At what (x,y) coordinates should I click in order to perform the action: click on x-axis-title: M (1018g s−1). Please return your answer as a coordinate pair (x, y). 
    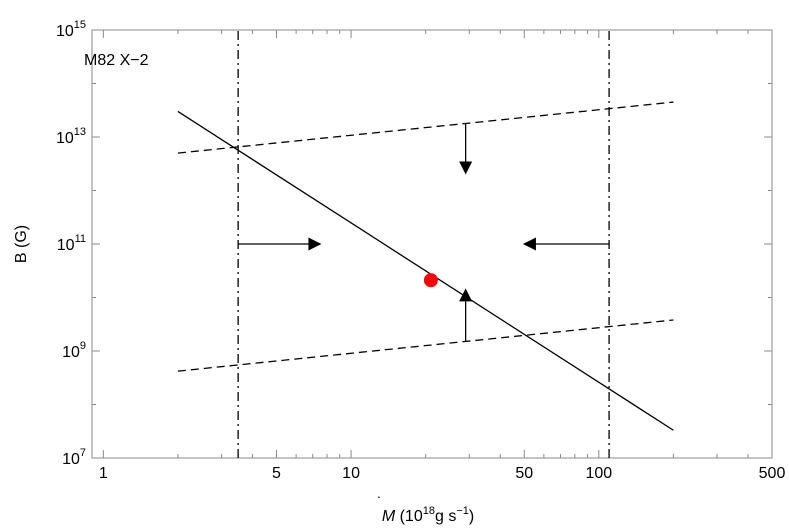
    Looking at the image, I should click on (428, 515).